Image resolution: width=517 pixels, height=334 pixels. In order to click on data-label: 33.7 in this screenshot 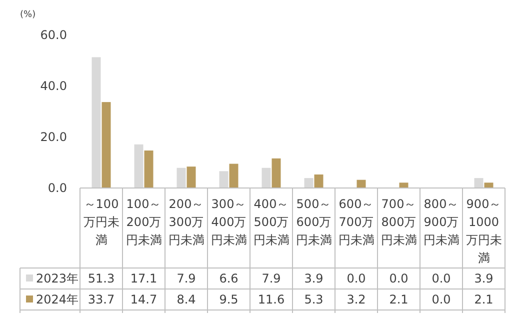, I will do `click(101, 299)`.